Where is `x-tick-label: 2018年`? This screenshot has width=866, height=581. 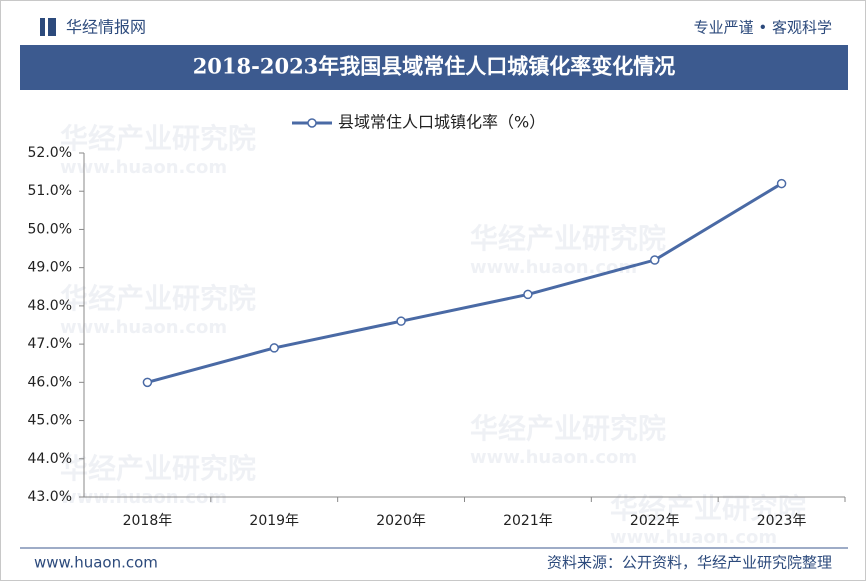 x-tick-label: 2018年 is located at coordinates (148, 521).